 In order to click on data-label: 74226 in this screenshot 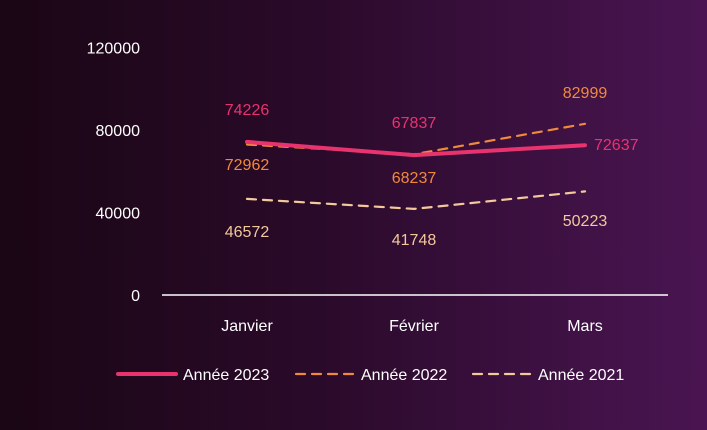, I will do `click(247, 110)`.